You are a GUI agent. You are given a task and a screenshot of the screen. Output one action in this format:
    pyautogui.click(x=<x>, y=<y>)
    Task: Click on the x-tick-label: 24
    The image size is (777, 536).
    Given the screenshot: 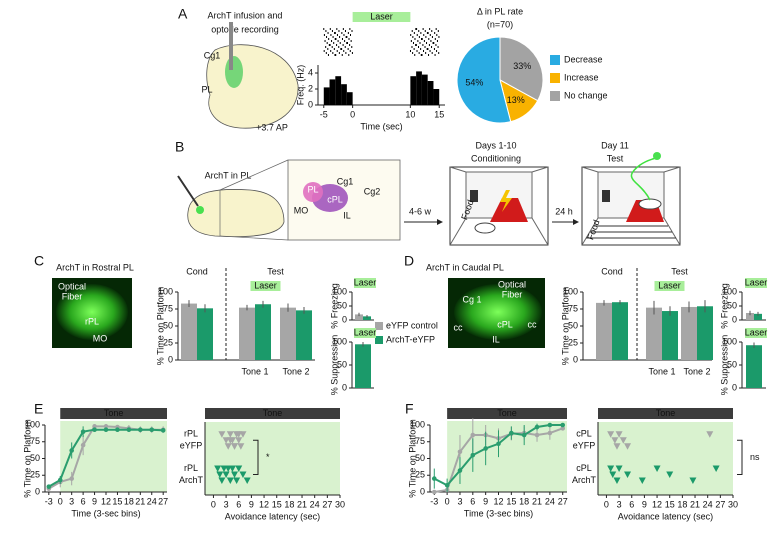 What is the action you would take?
    pyautogui.click(x=152, y=501)
    